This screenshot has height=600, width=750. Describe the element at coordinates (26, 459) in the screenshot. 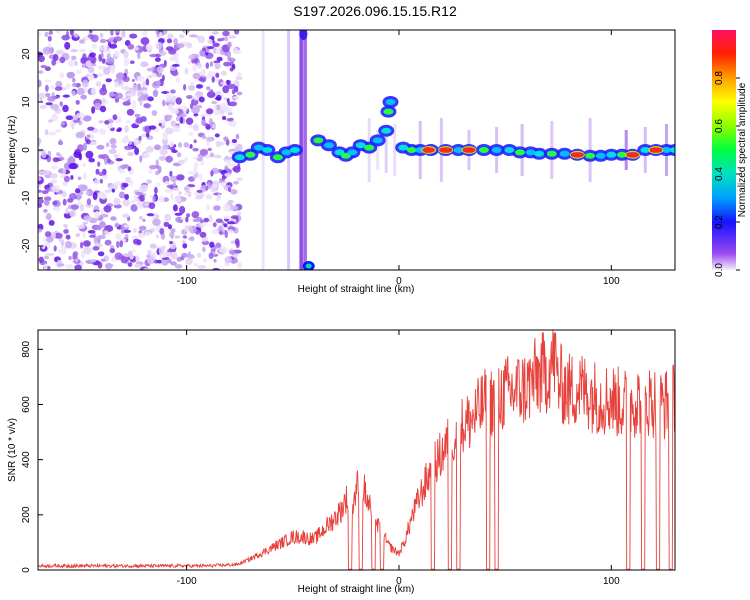

I see `snr-ytick-label: 400` at that location.